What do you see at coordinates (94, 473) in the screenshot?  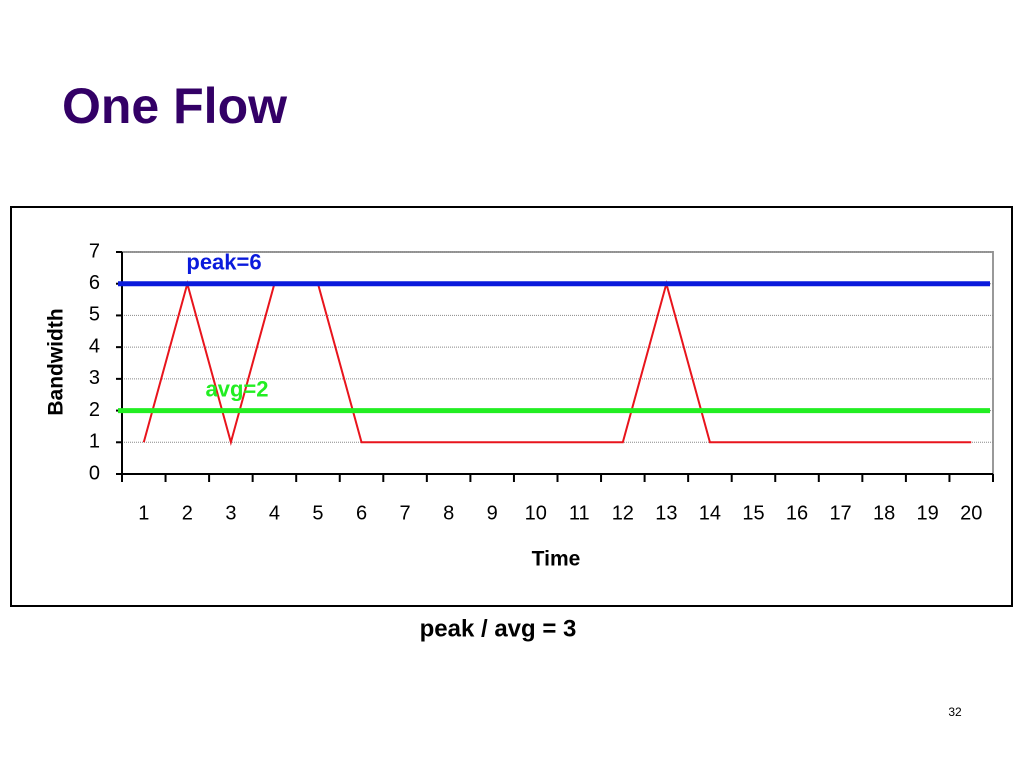 I see `y-tick-label: 0` at bounding box center [94, 473].